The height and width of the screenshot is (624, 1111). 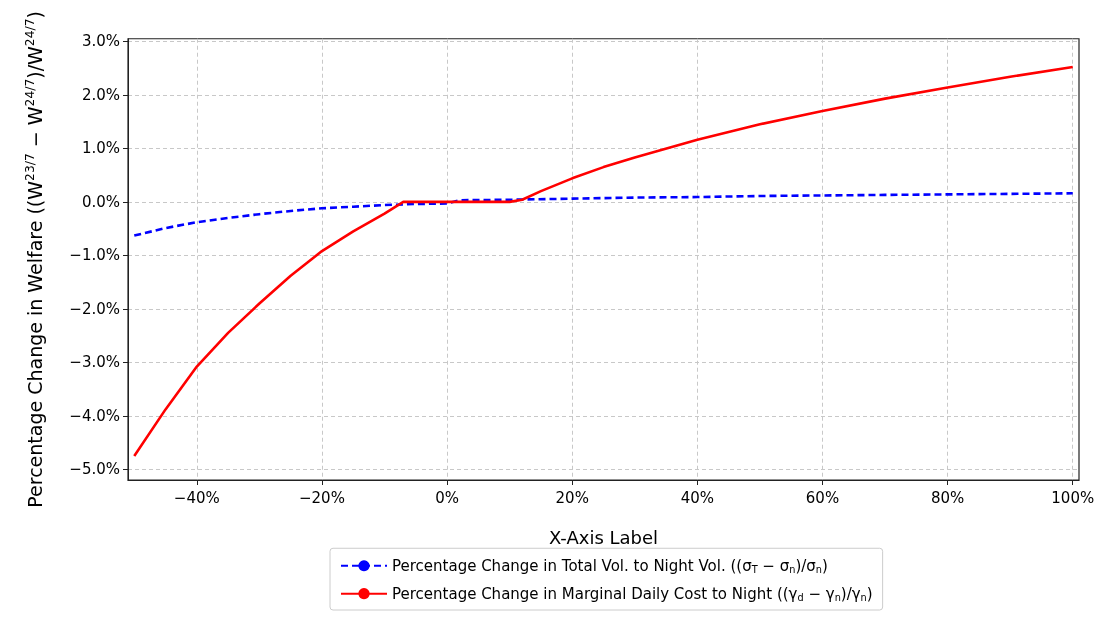 I want to click on y-tick-label: 0.0%, so click(x=100, y=201).